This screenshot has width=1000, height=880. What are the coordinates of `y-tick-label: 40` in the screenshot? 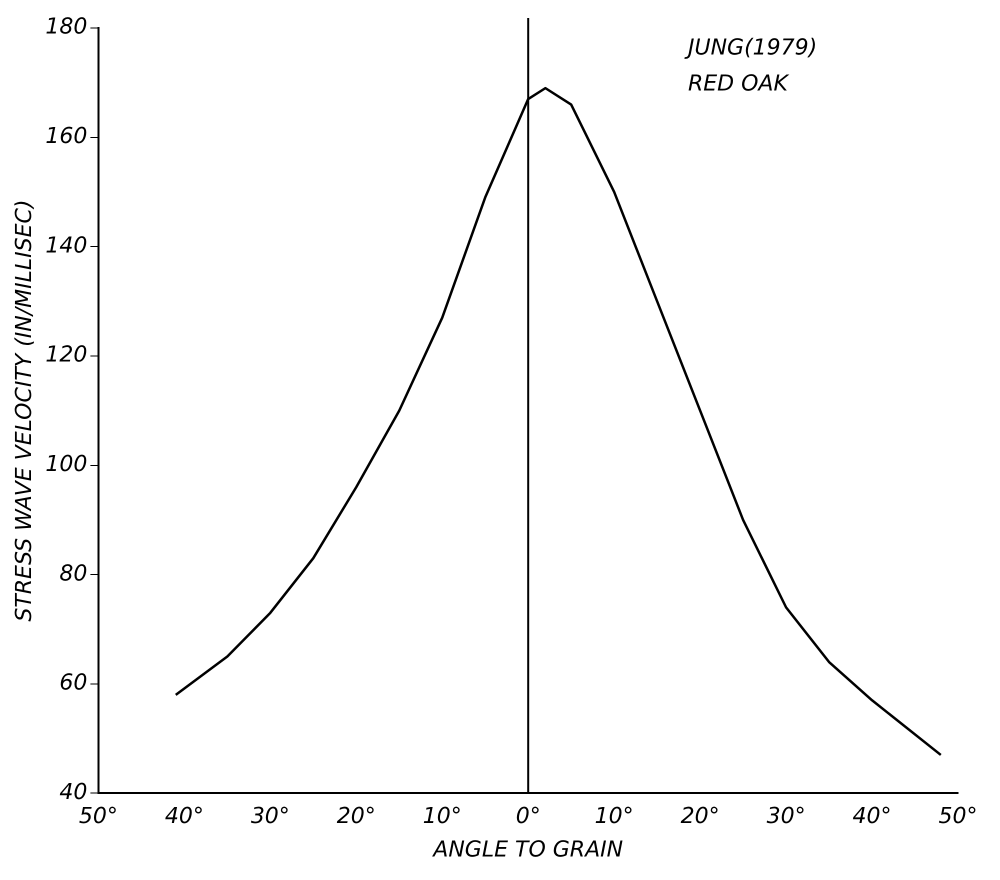 It's located at (73, 792).